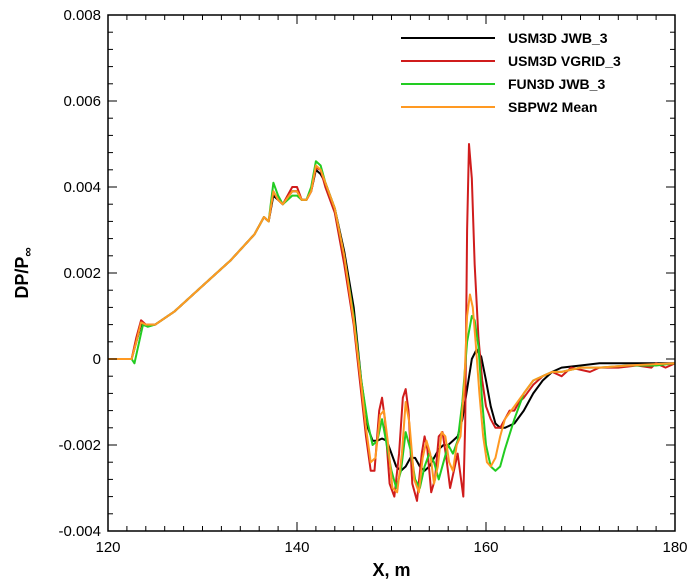  I want to click on y-tick-label: 0.006, so click(82, 101).